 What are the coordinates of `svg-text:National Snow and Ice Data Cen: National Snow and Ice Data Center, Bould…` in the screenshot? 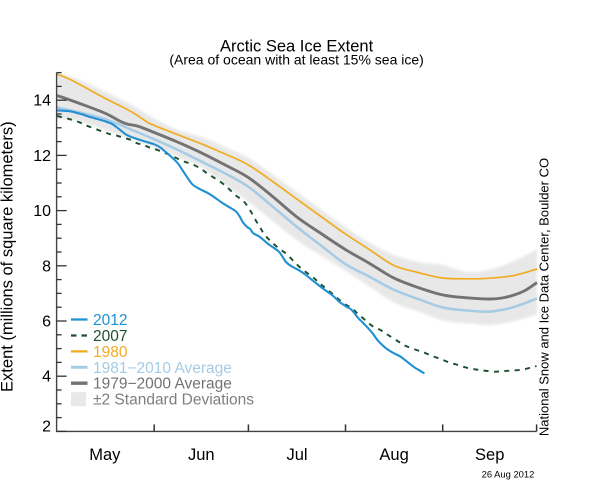 It's located at (544, 297).